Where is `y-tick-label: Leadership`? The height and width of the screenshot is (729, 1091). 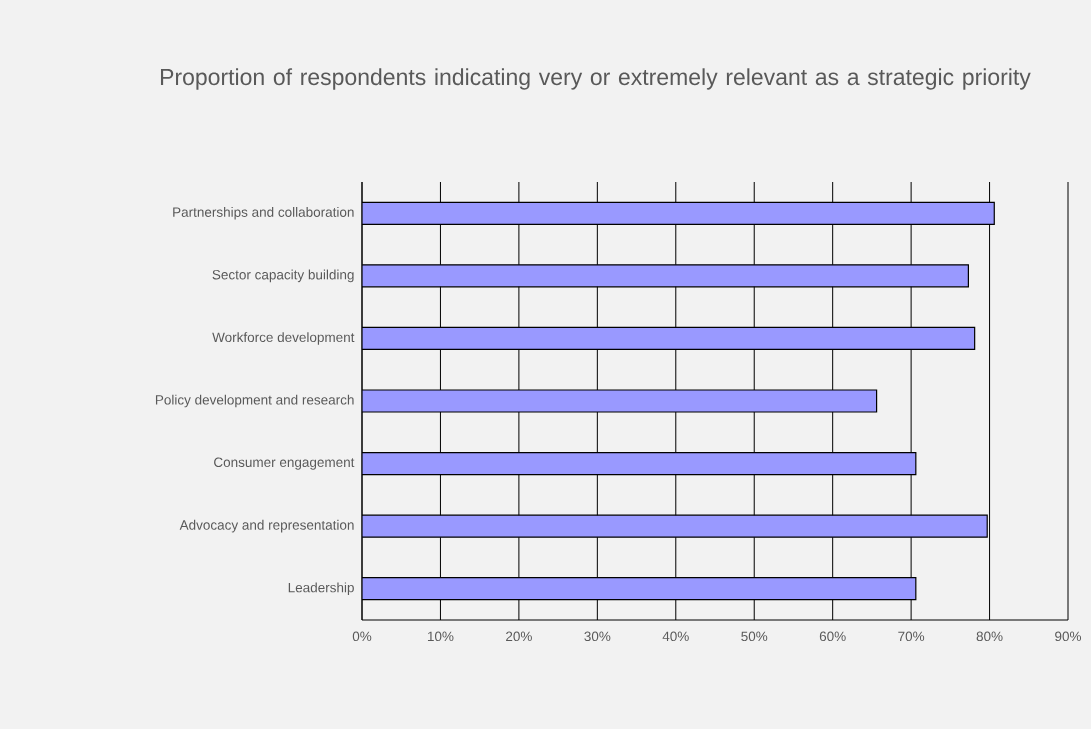 y-tick-label: Leadership is located at coordinates (321, 589).